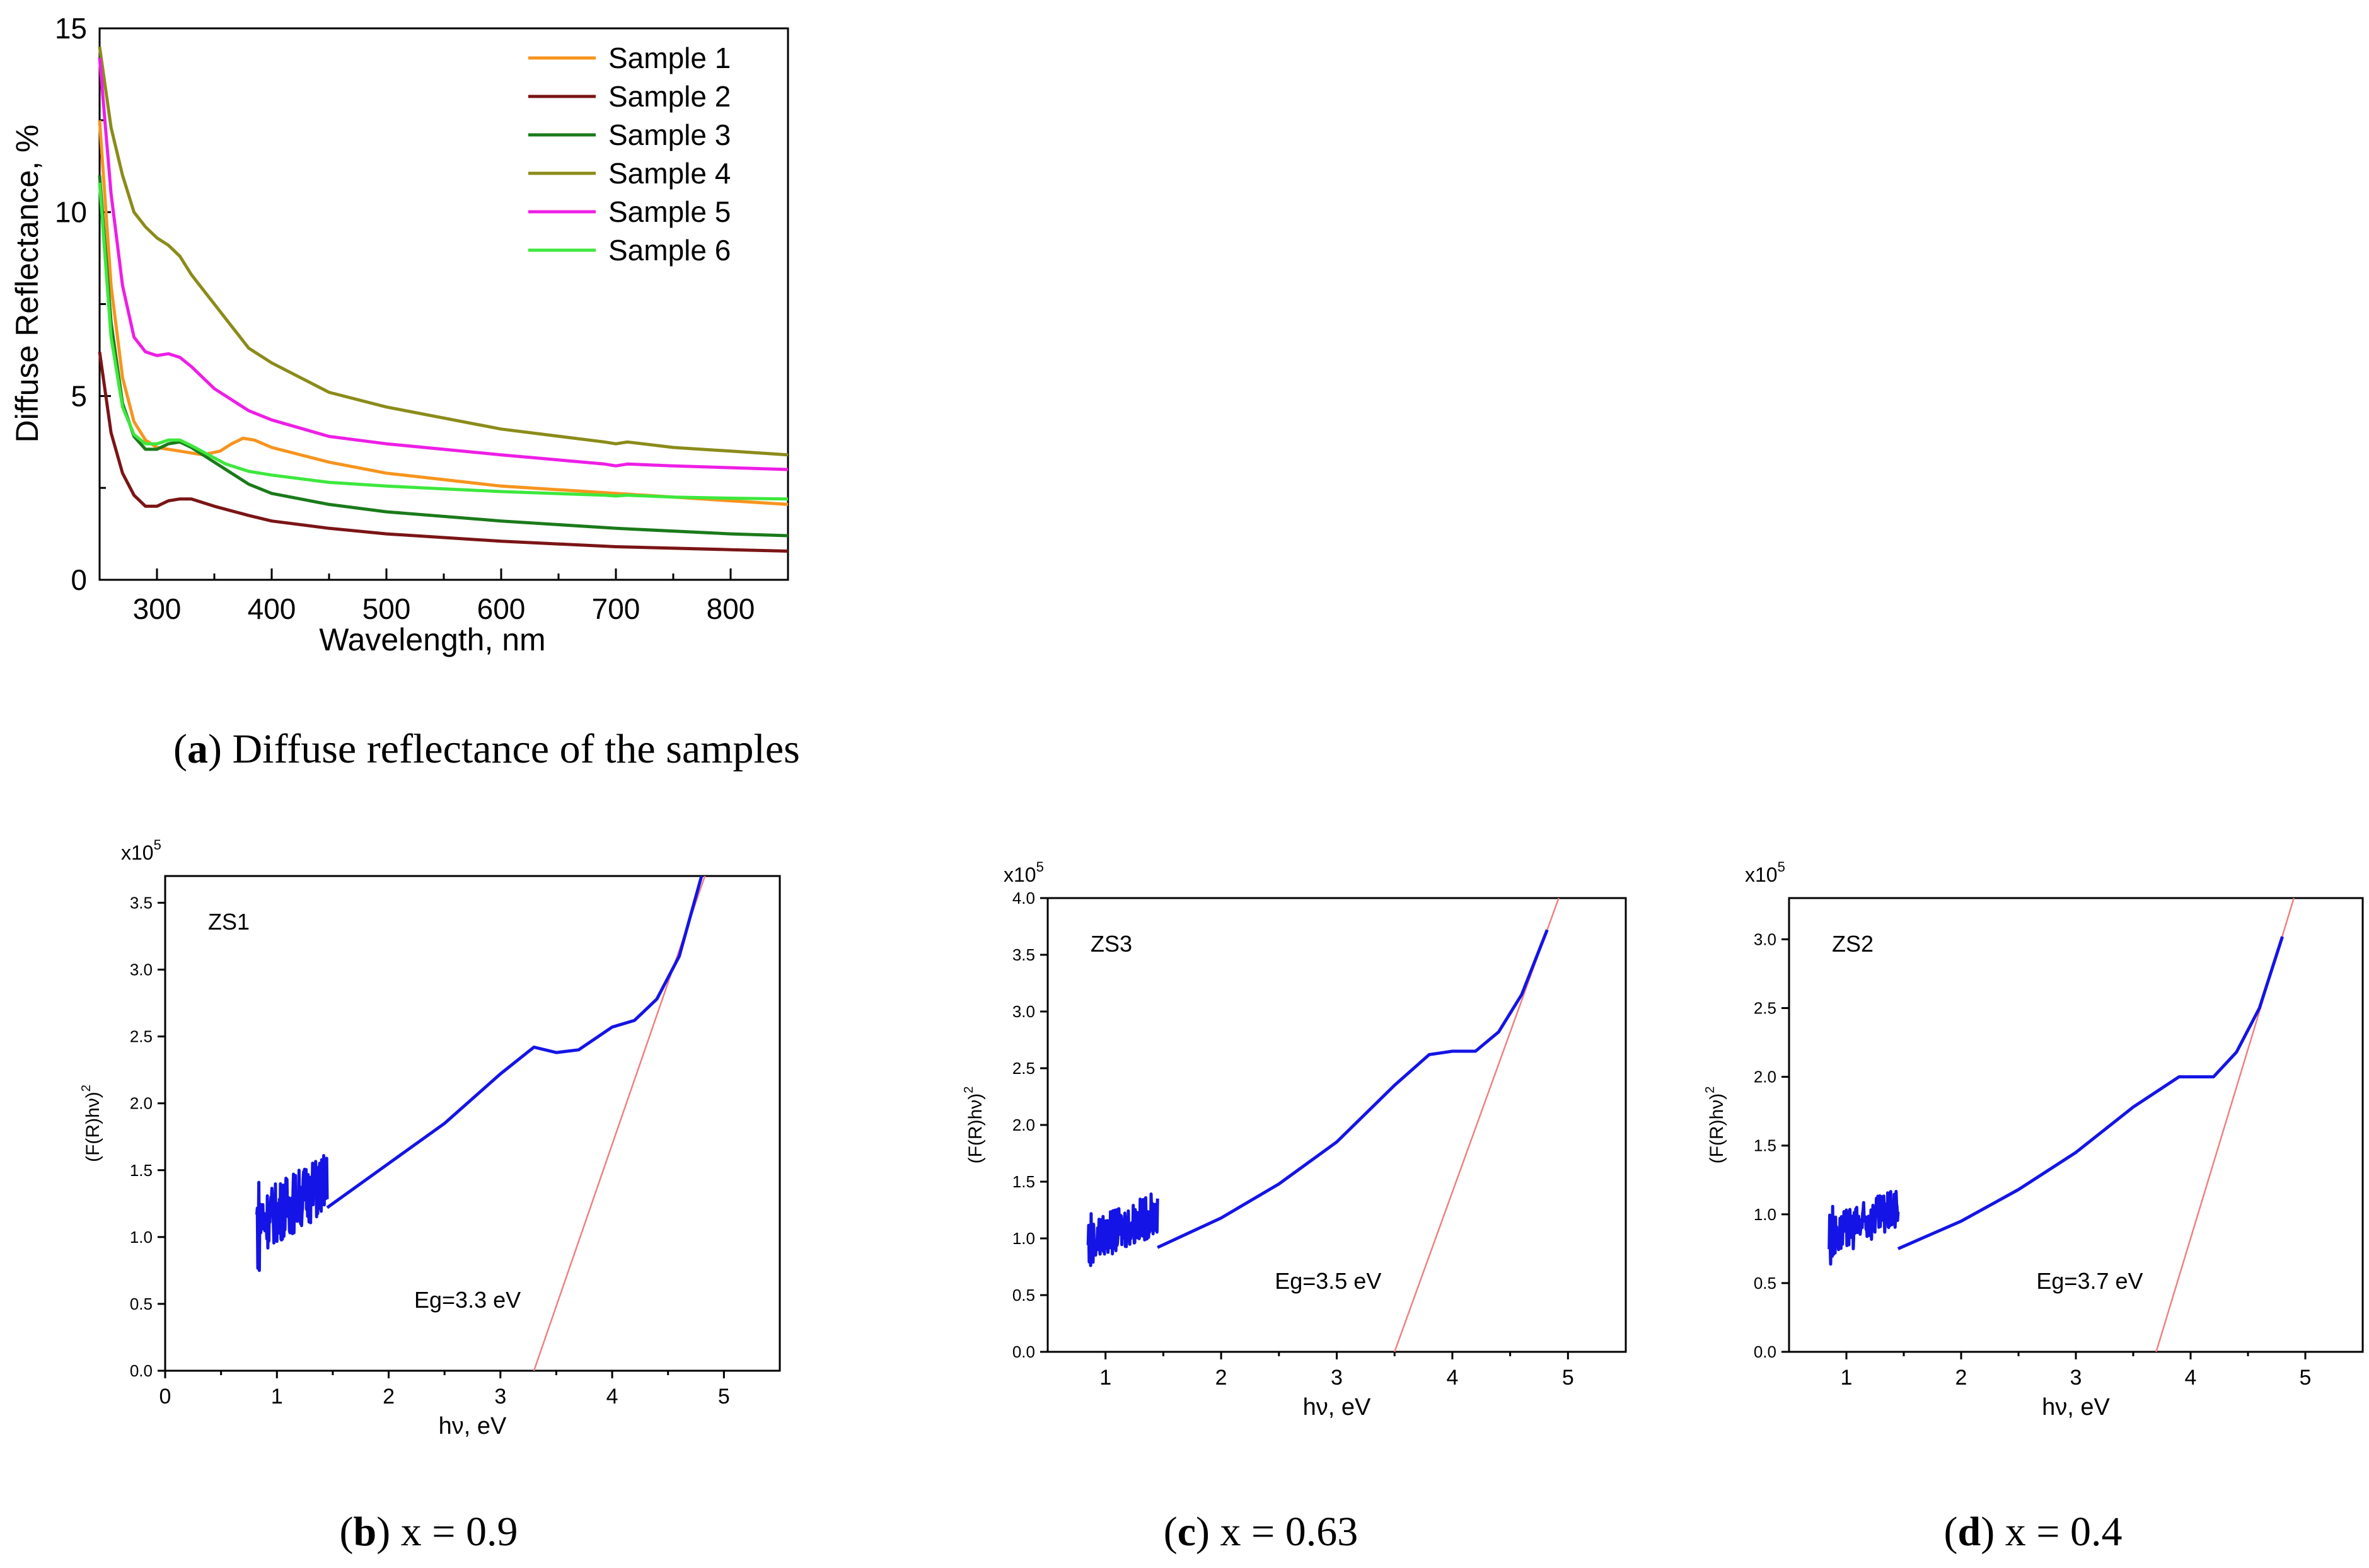  What do you see at coordinates (157, 609) in the screenshot?
I see `panel-a-x-tick-label: 300` at bounding box center [157, 609].